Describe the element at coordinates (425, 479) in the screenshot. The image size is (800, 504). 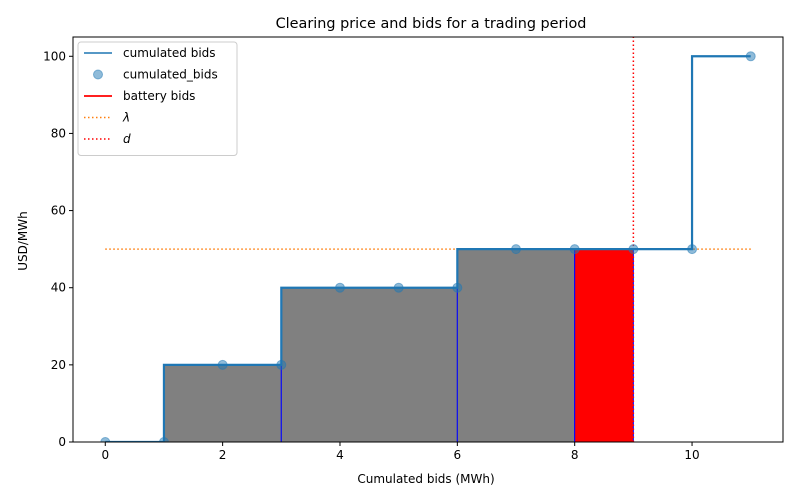
I see `x-axis-label: Cumulated bids (MWh)` at that location.